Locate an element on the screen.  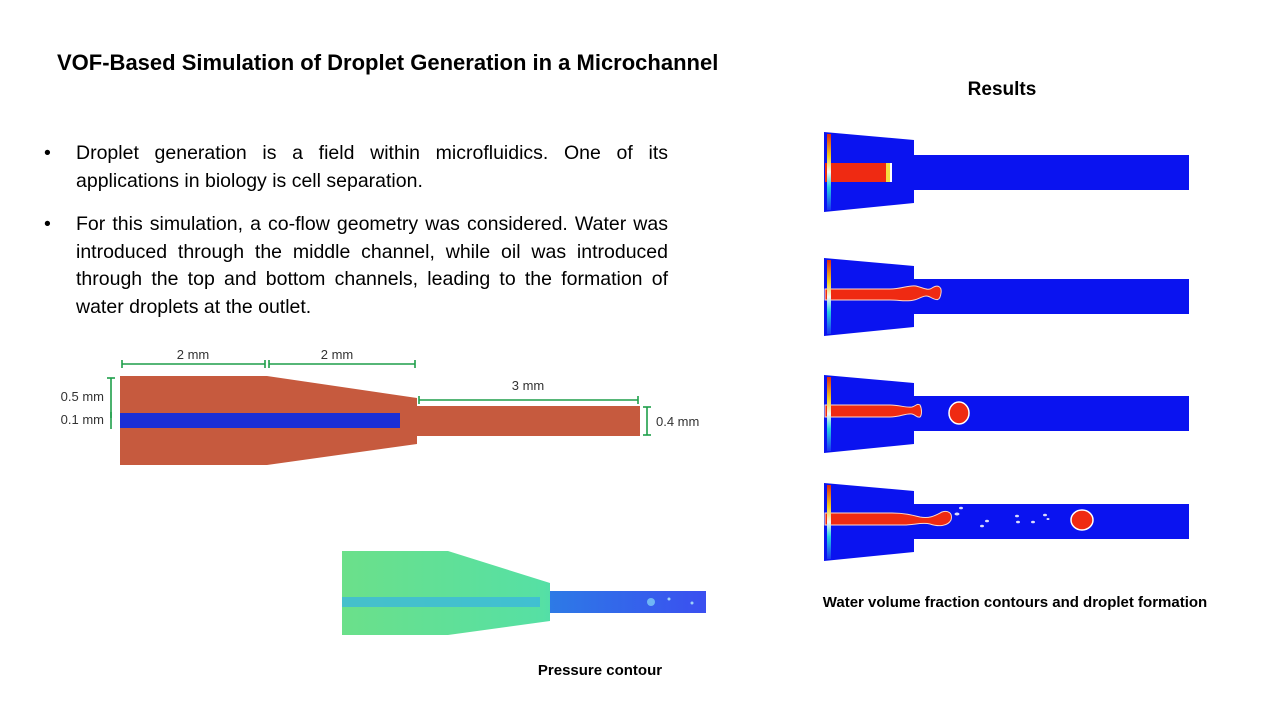
dim-label-half-height: 0.5 mm is located at coordinates (82, 396).